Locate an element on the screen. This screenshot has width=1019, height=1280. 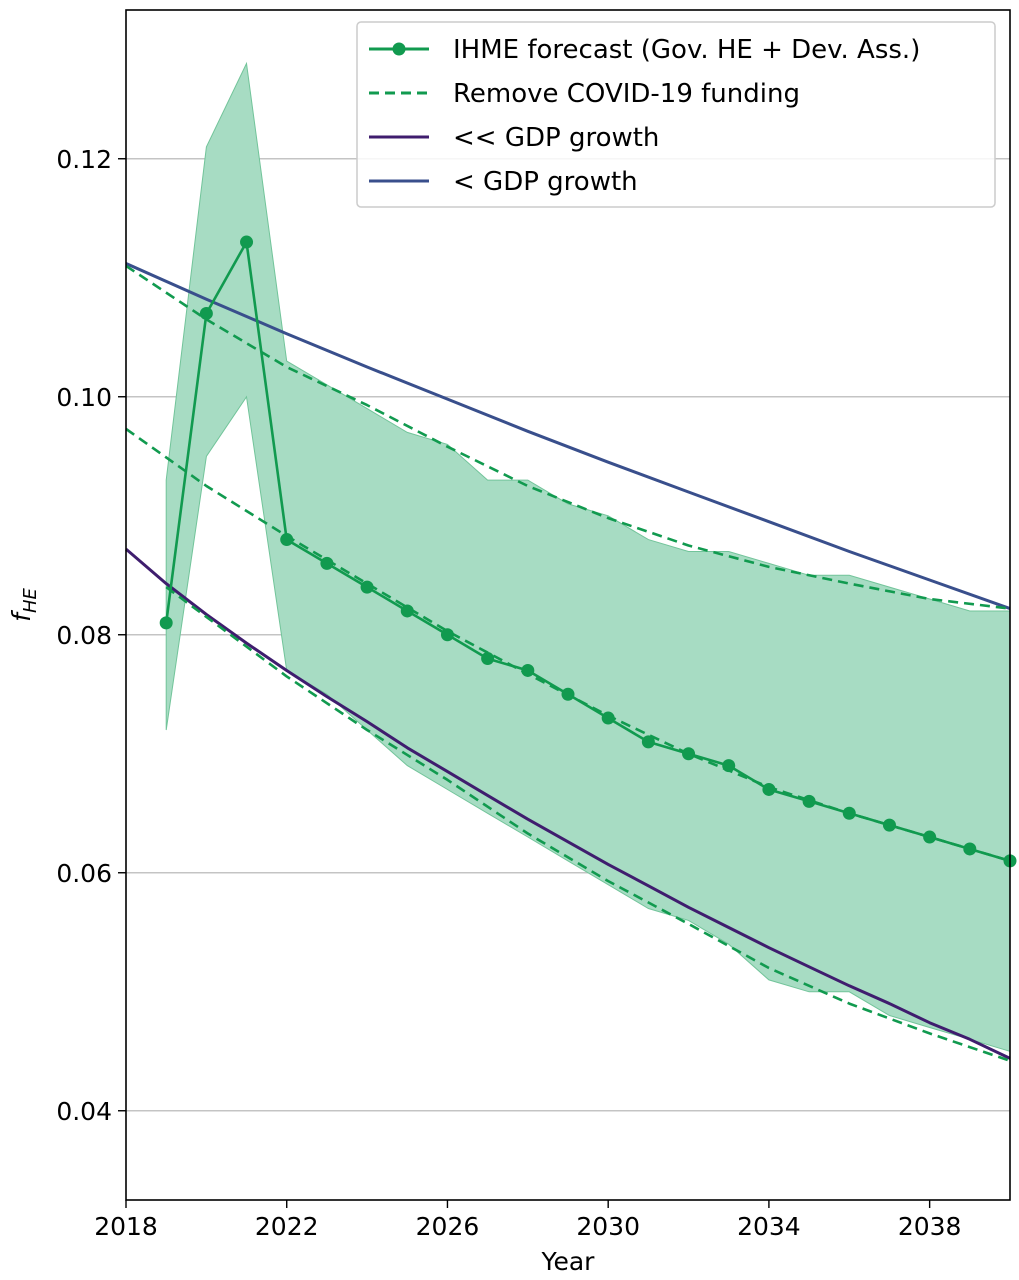
x-tick-label: 2022 is located at coordinates (287, 1226).